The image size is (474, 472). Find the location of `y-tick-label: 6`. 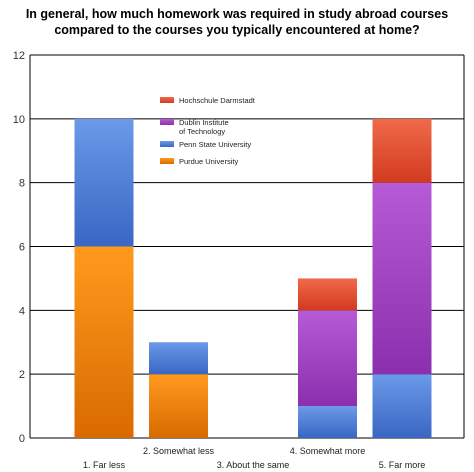

y-tick-label: 6 is located at coordinates (22, 248).